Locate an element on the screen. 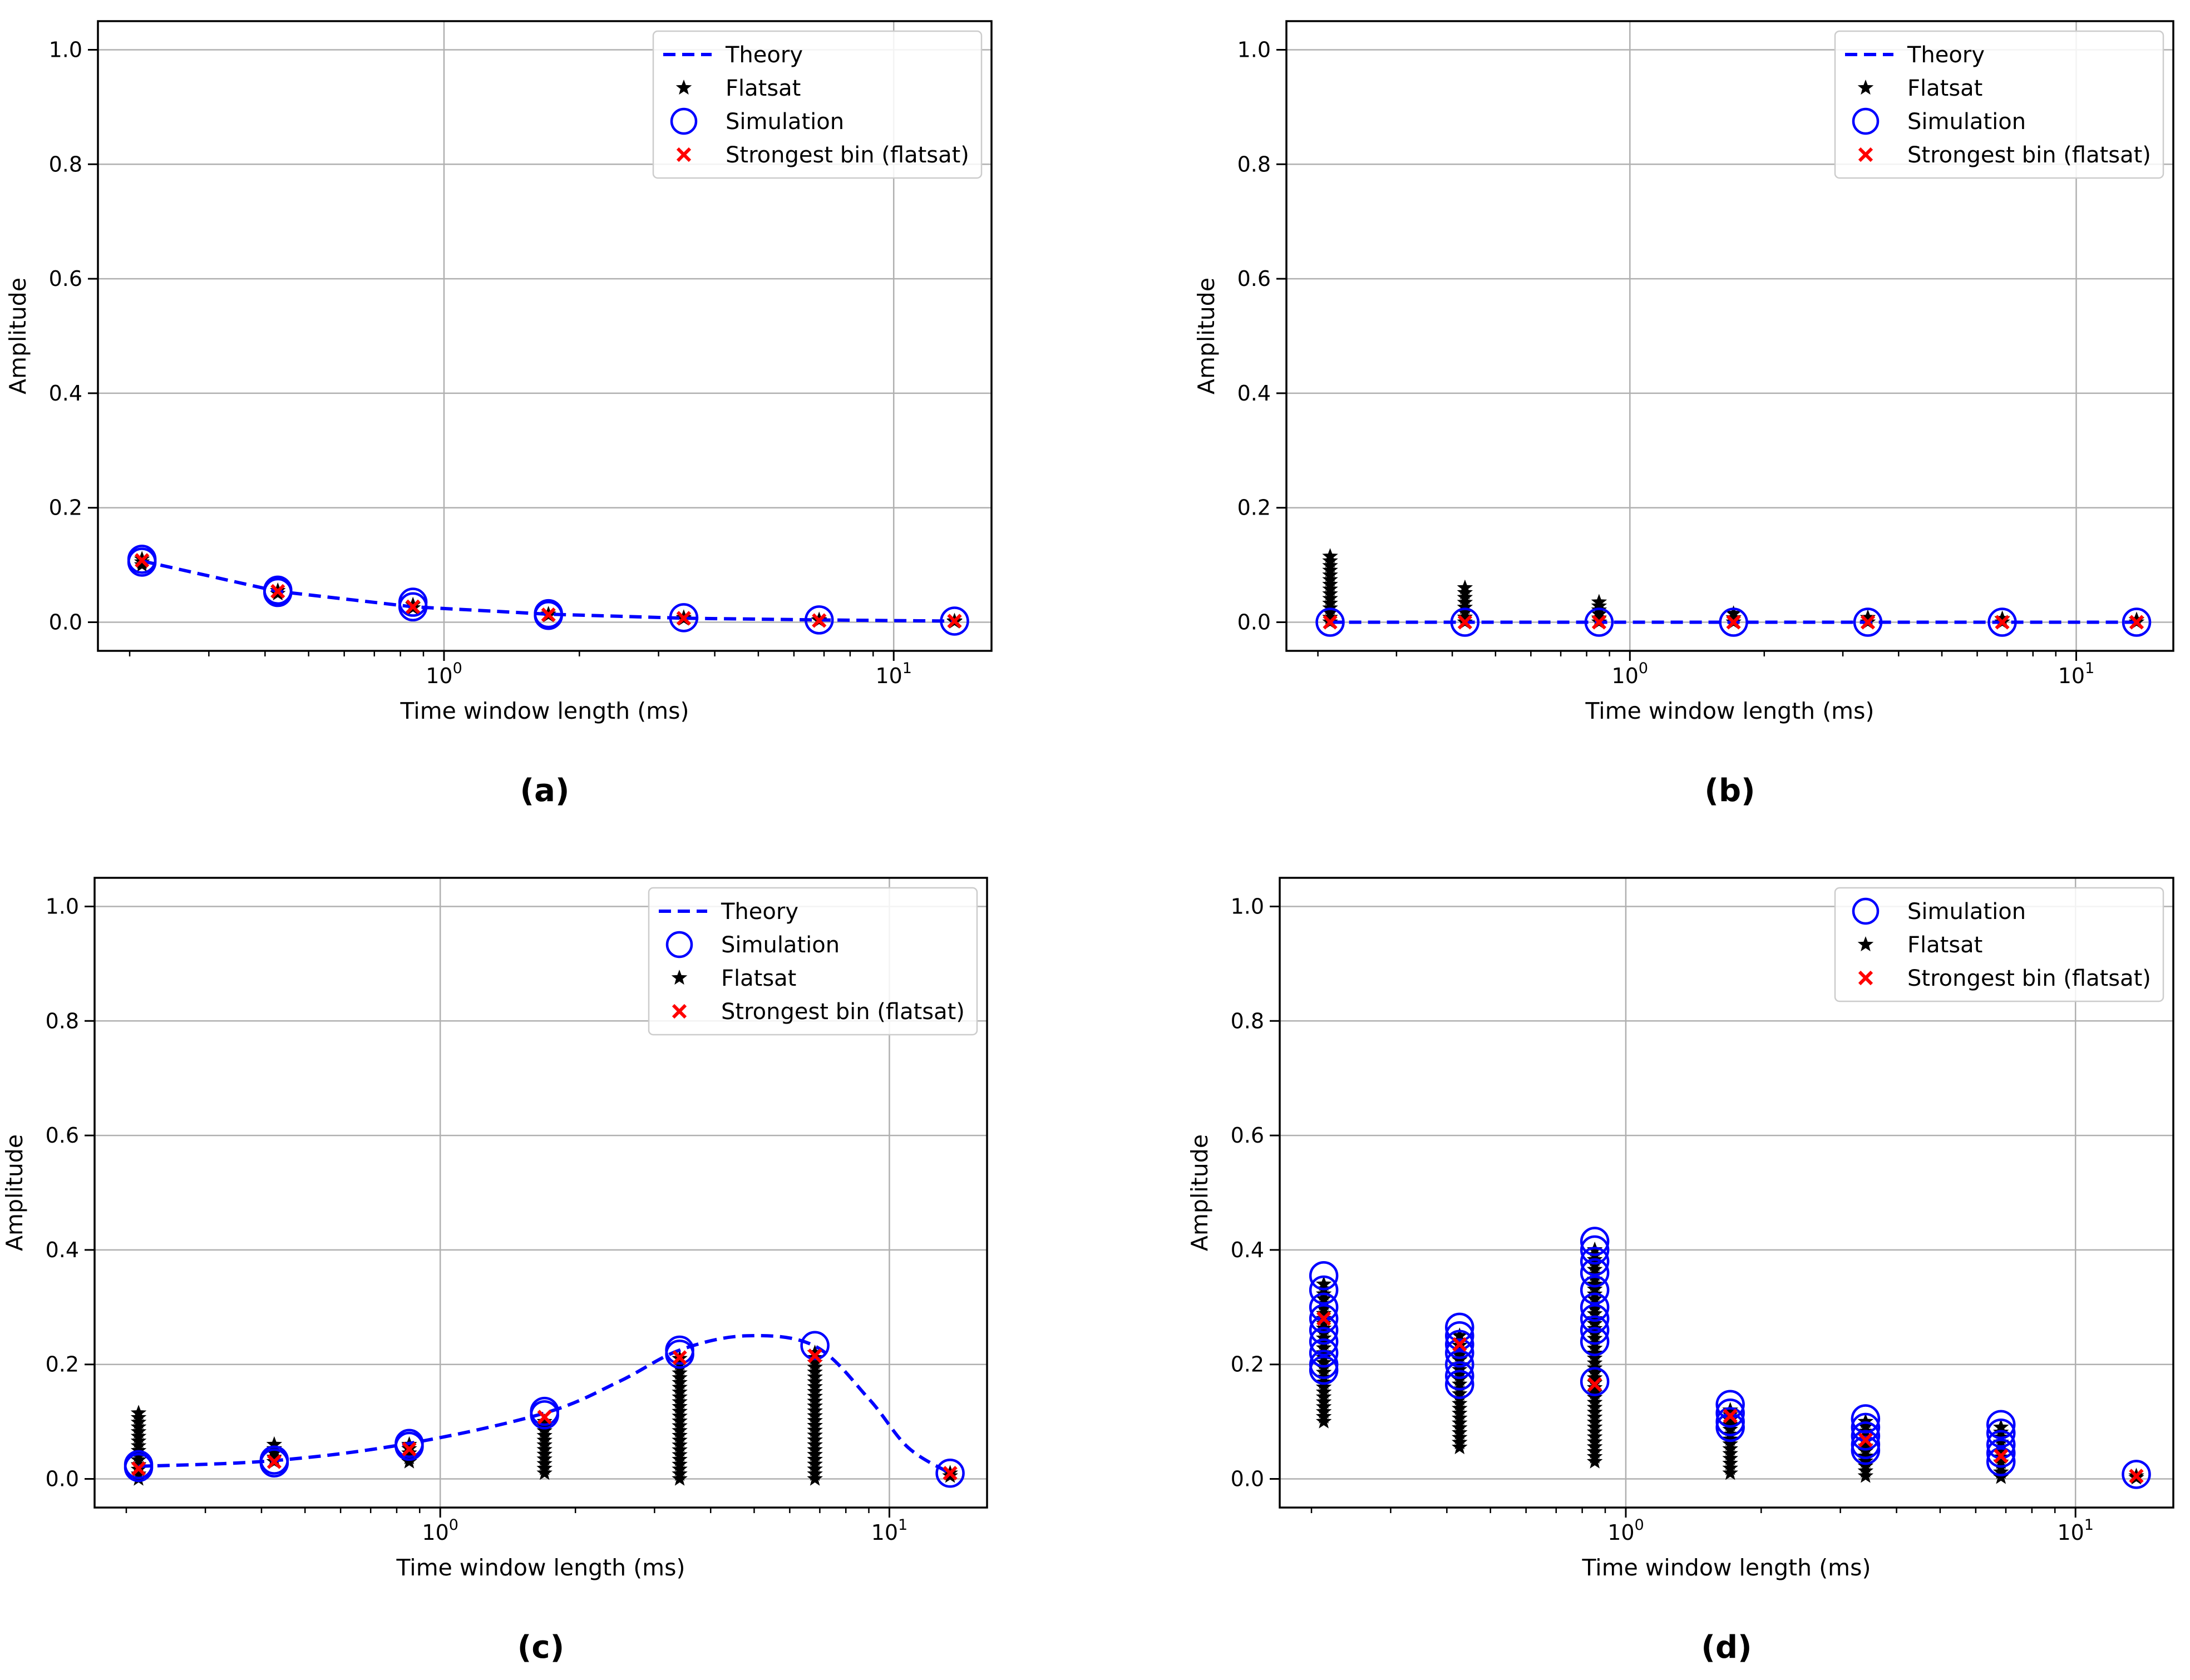  y-tick-label: 1.0 is located at coordinates (1254, 49).